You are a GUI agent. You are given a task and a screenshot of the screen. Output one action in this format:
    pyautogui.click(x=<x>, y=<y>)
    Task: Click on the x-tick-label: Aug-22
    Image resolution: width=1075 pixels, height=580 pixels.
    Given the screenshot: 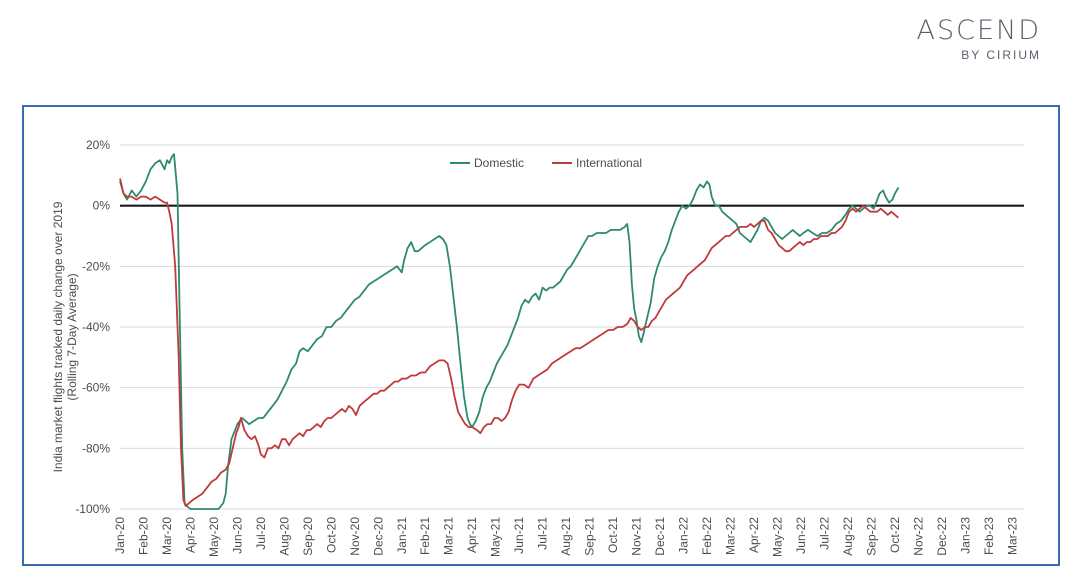 What is the action you would take?
    pyautogui.click(x=848, y=536)
    